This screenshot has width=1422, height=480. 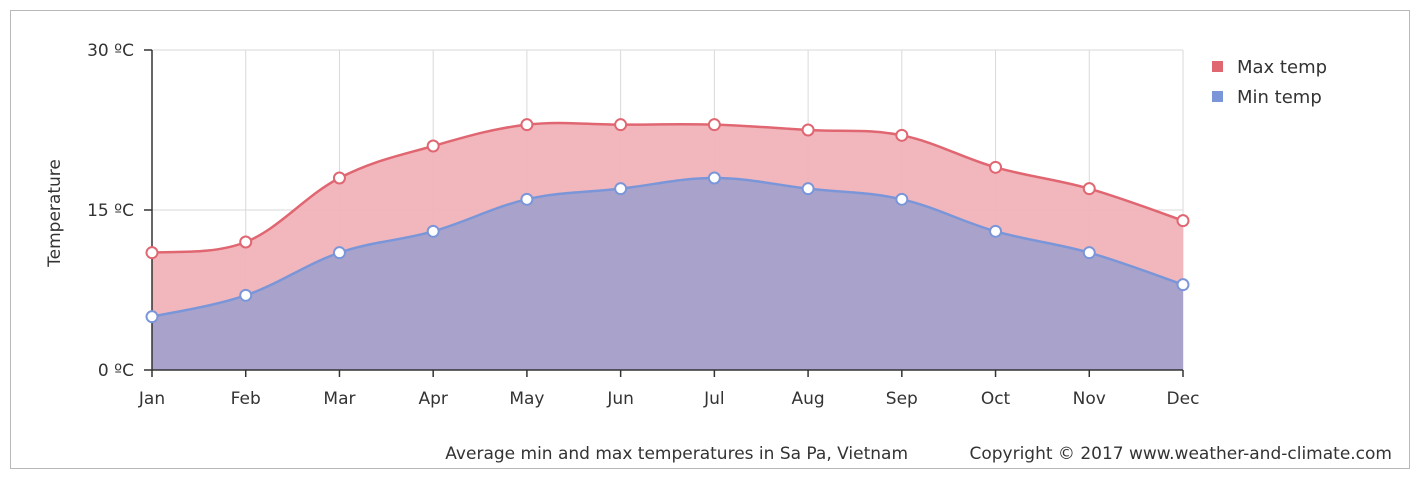 What do you see at coordinates (1089, 399) in the screenshot?
I see `x-tick-label: Nov` at bounding box center [1089, 399].